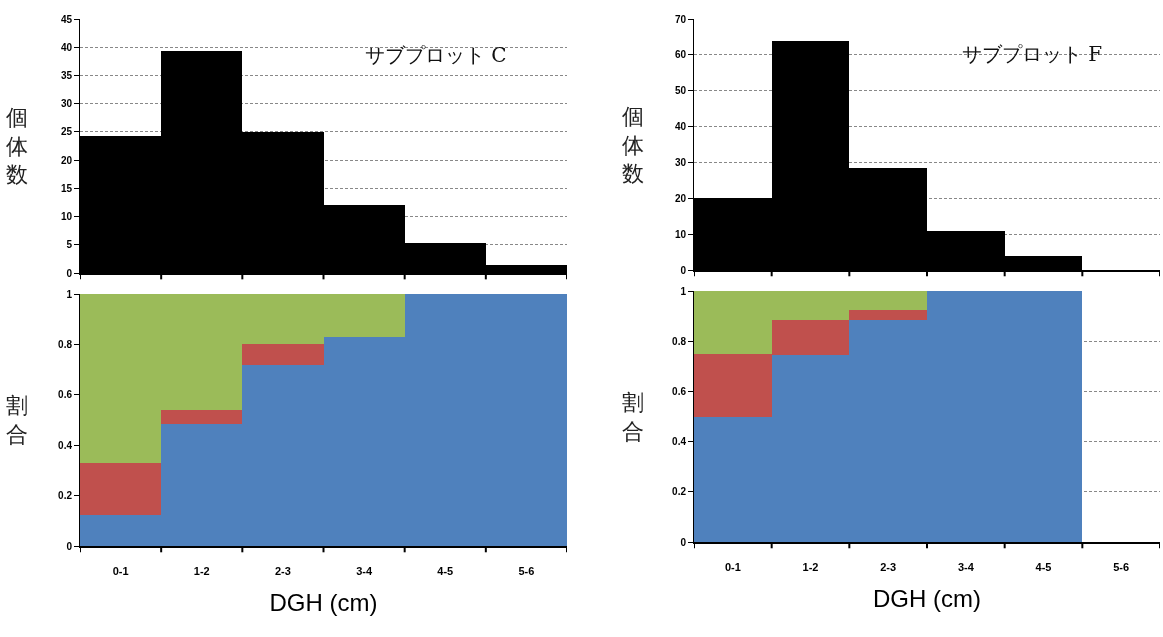 The image size is (1163, 637). What do you see at coordinates (1032, 54) in the screenshot?
I see `annotation: サブプロット F` at bounding box center [1032, 54].